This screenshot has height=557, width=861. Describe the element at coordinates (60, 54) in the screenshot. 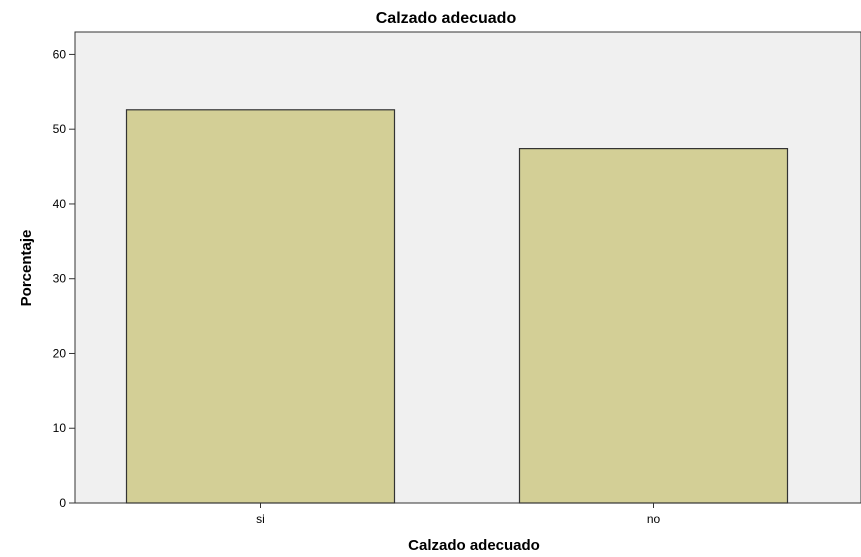

I see `y-tick-label: 60` at that location.